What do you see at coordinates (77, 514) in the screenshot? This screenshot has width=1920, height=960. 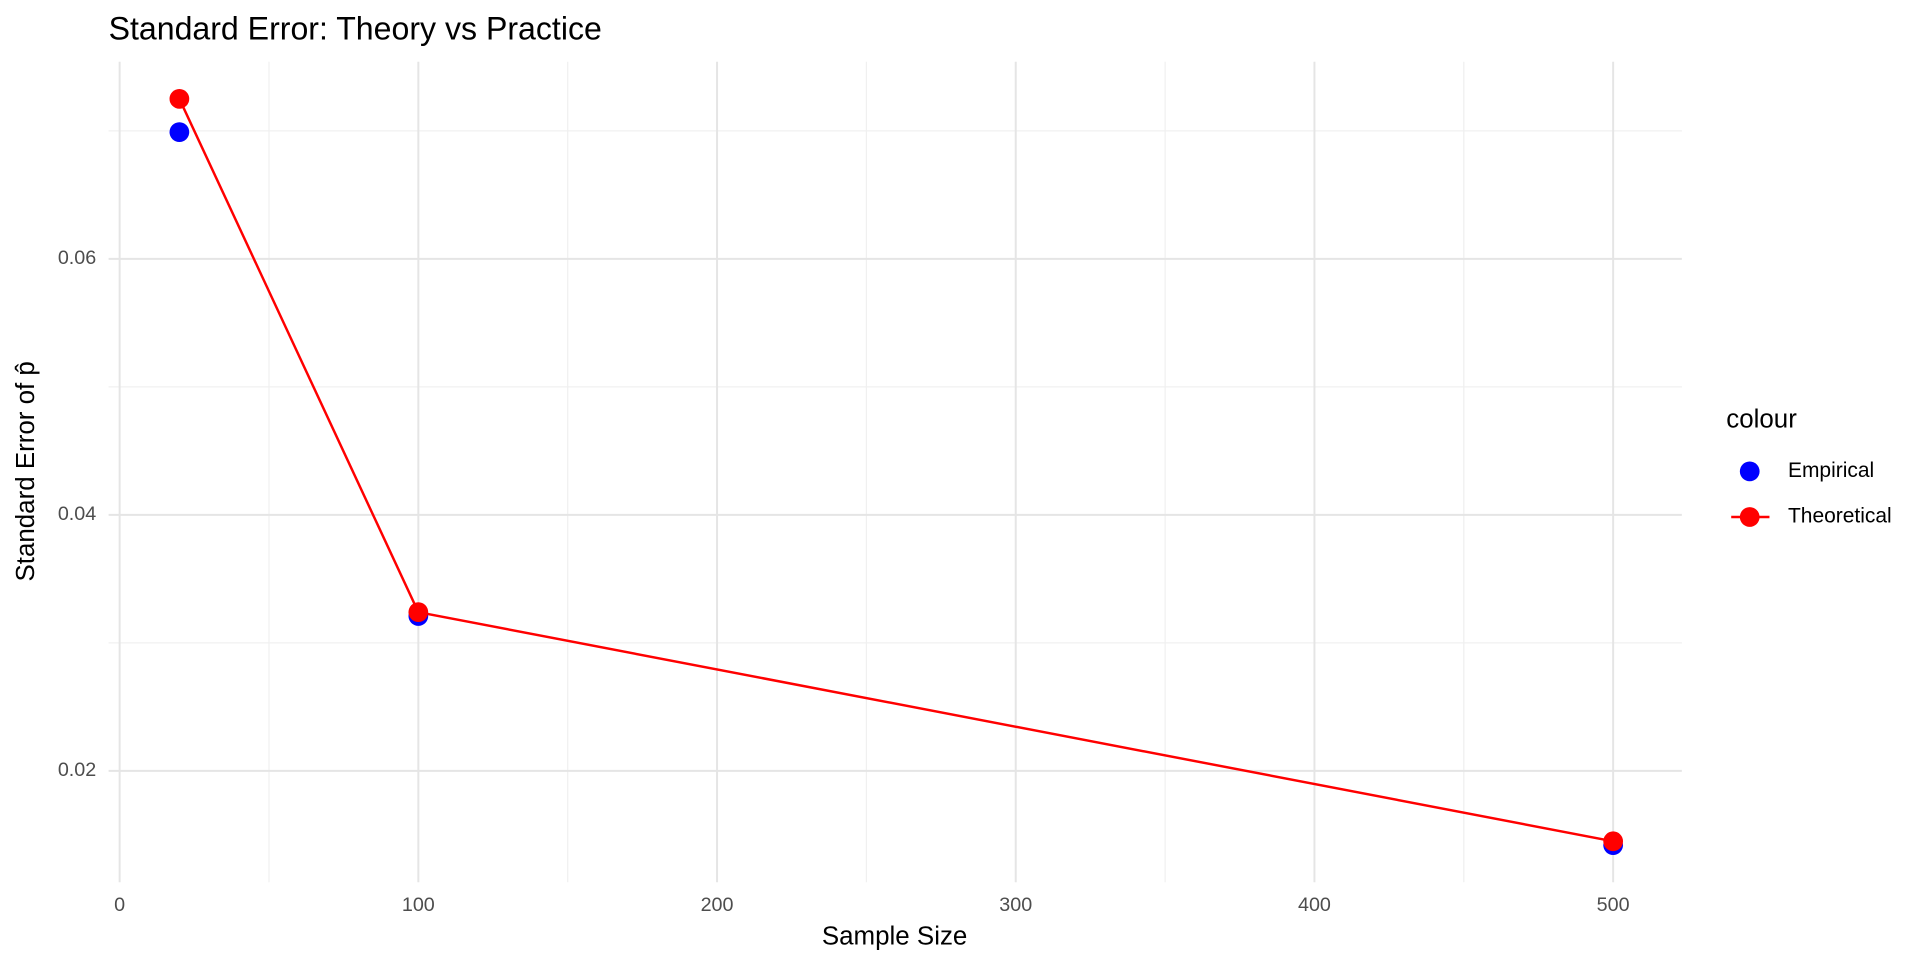 I see `y-tick-label: 0.04` at bounding box center [77, 514].